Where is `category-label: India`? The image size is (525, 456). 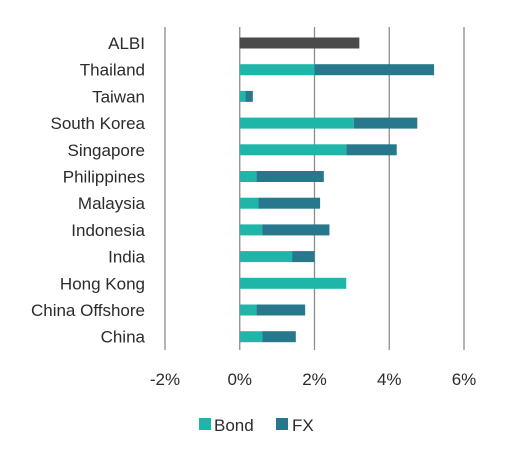
category-label: India is located at coordinates (126, 257).